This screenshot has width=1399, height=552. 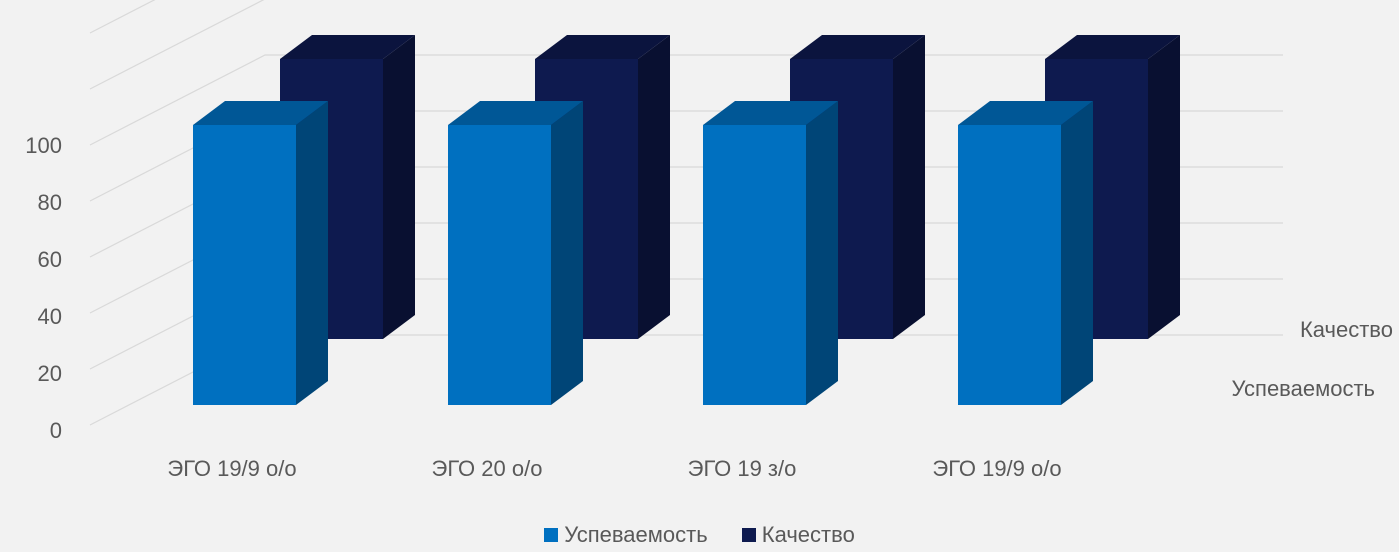 I want to click on y-tick-label: 80, so click(x=50, y=202).